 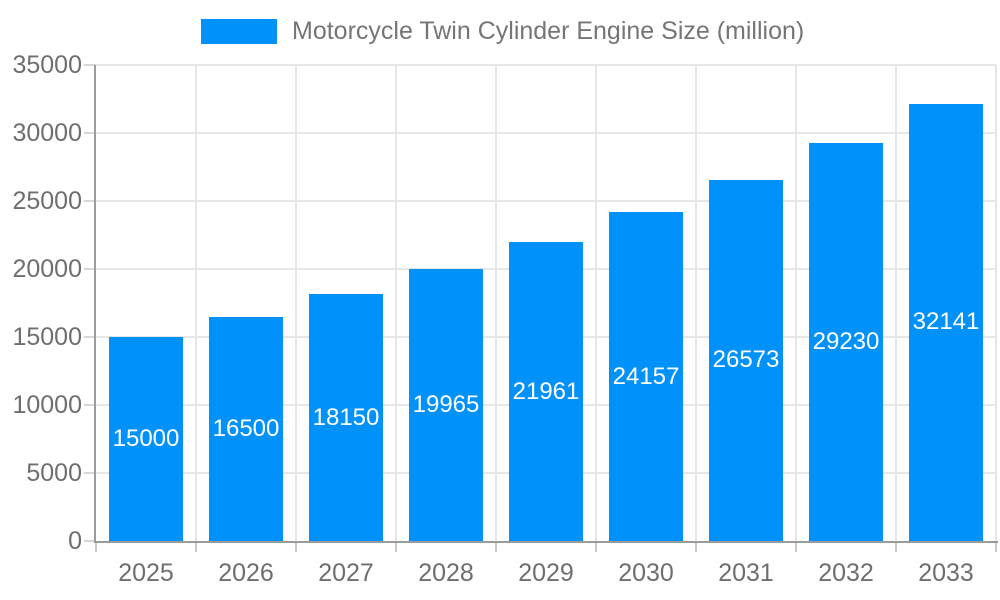 I want to click on y-tick-label: 10000, so click(x=47, y=405).